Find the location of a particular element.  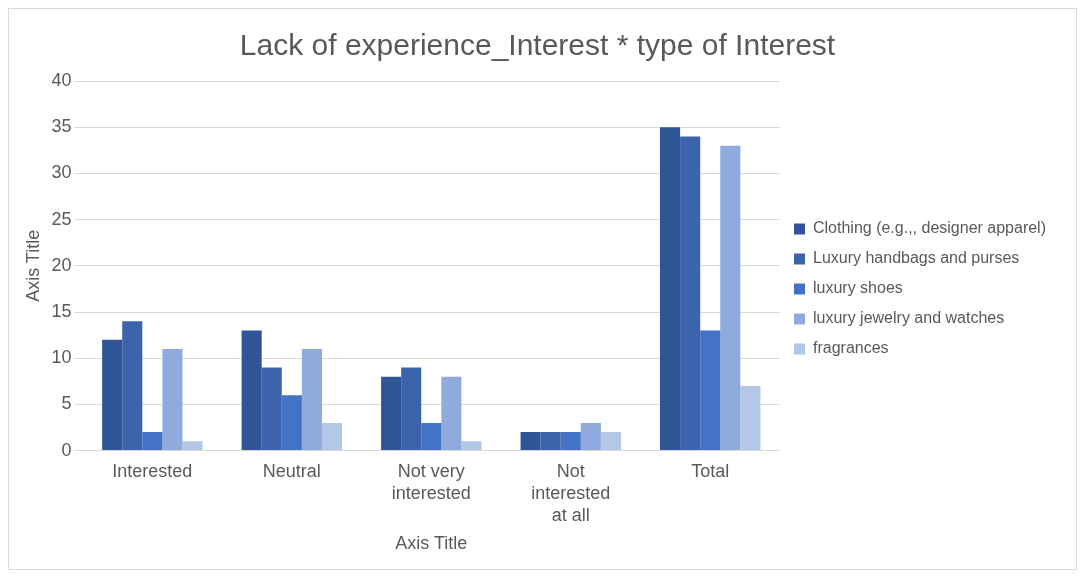

legend-label: fragrances is located at coordinates (850, 348).